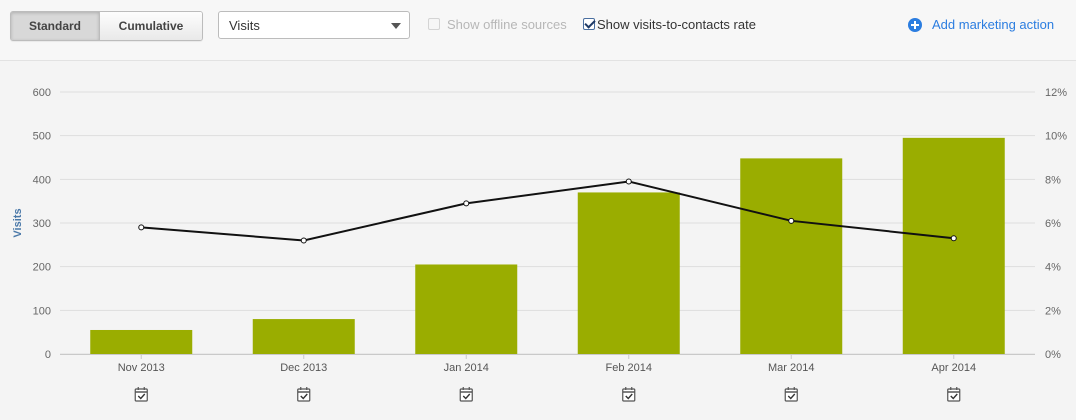 This screenshot has width=1076, height=420. Describe the element at coordinates (915, 24) in the screenshot. I see `plus-circle-icon` at that location.